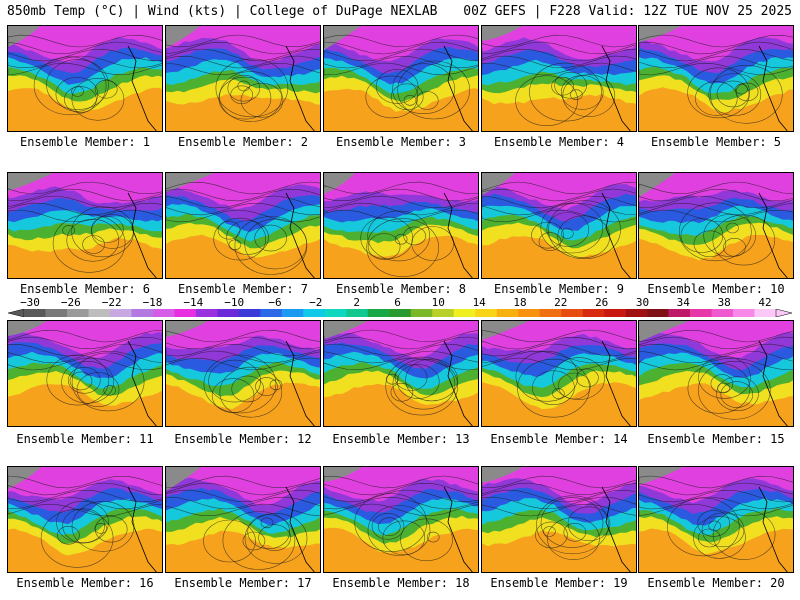  What do you see at coordinates (85, 142) in the screenshot?
I see `ensemble-member-label: Ensemble Member: 1` at bounding box center [85, 142].